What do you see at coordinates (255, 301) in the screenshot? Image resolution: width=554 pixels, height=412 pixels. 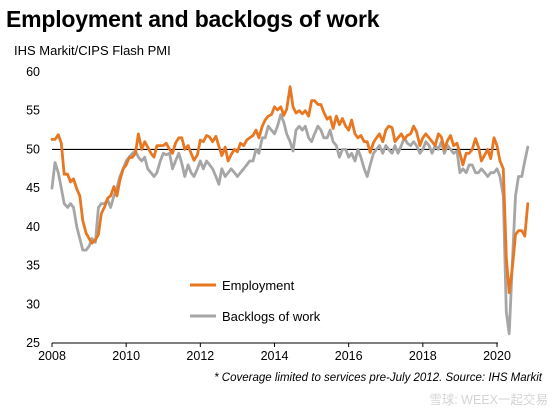 I see `legend: Employment Backlogs of work` at bounding box center [255, 301].